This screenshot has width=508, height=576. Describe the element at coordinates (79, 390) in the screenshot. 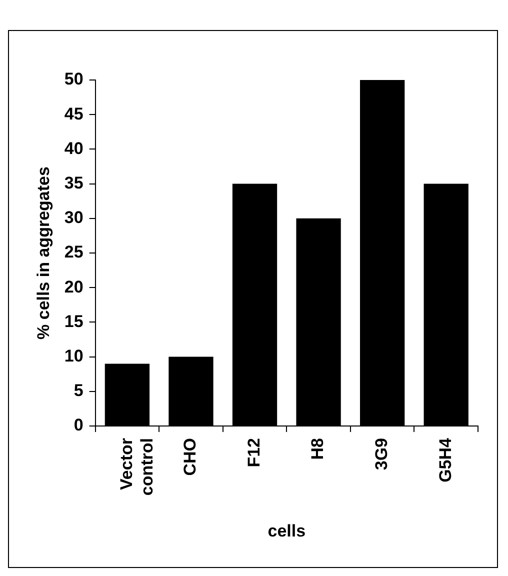

I see `y-tick-label: 5` at that location.